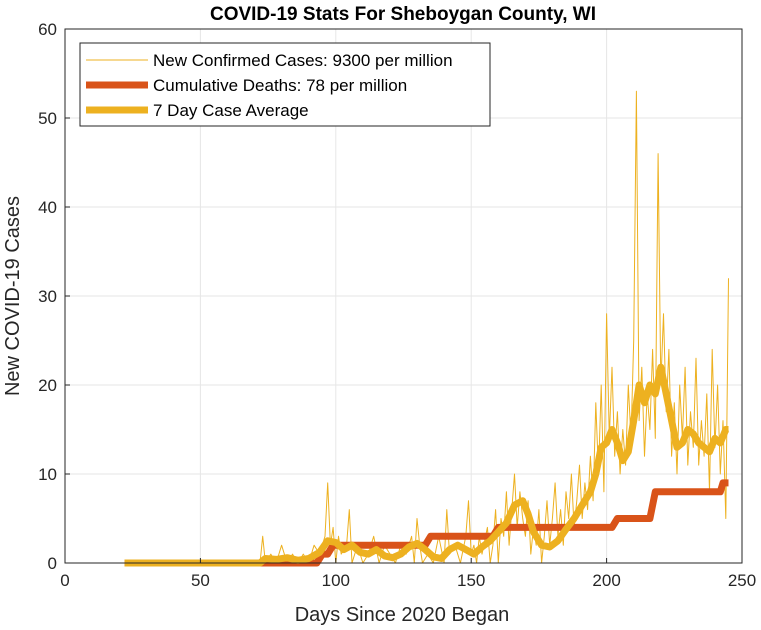 This screenshot has width=761, height=630. Describe the element at coordinates (471, 580) in the screenshot. I see `x-tick-label: 150` at that location.